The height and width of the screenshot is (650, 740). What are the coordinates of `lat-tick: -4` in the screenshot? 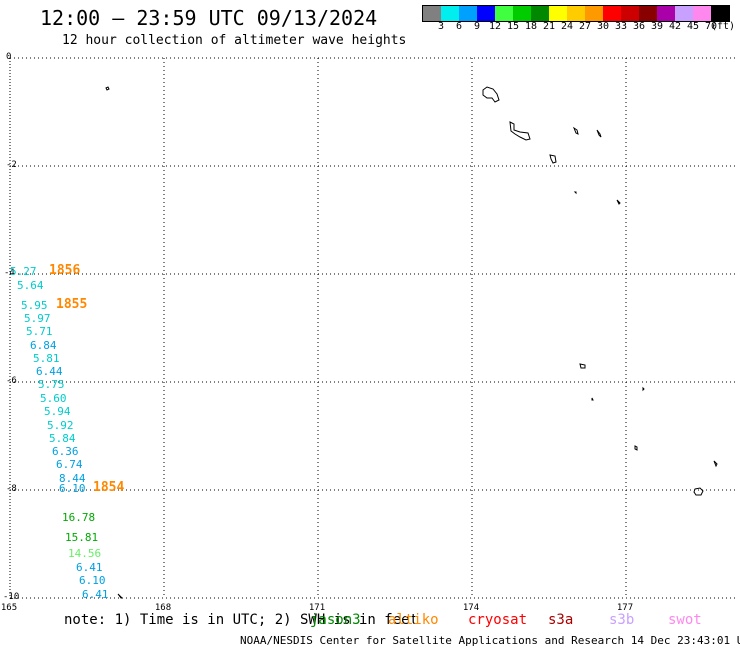 It's located at (9, 273).